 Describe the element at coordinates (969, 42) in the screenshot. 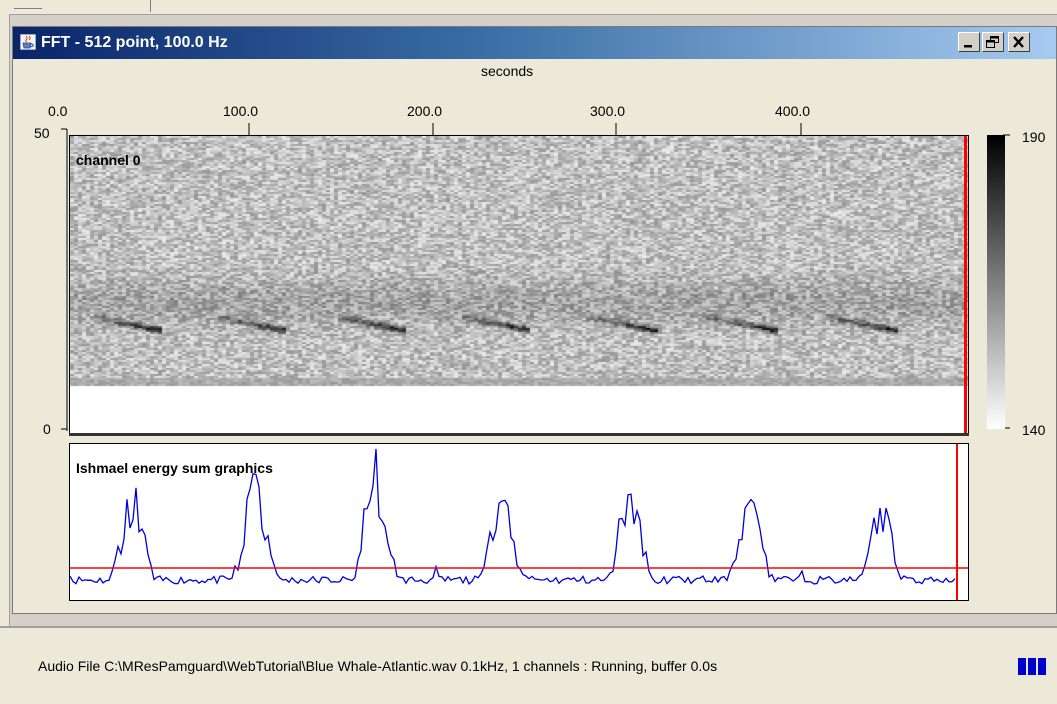

I see `minimize-button` at that location.